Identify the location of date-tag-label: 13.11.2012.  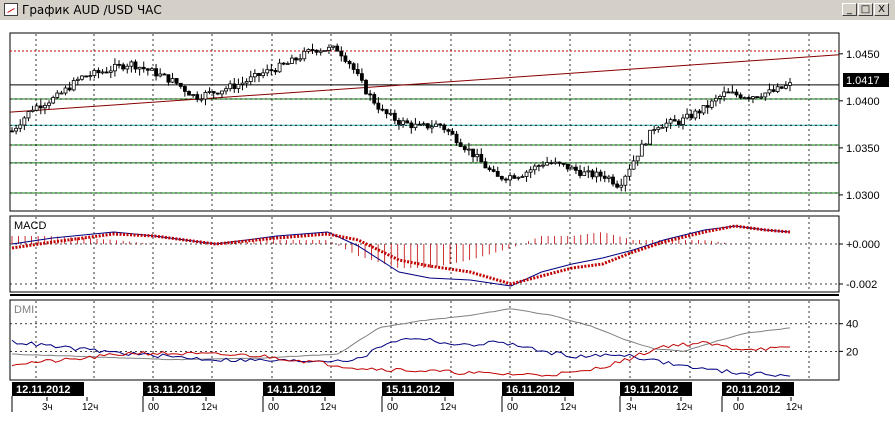
(174, 390).